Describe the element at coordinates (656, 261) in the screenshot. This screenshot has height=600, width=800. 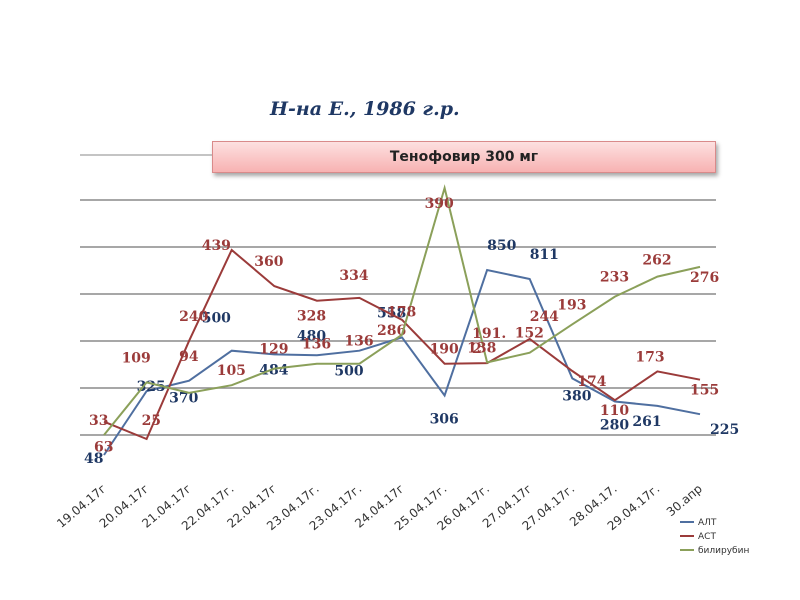
I see `data-label: 262` at that location.